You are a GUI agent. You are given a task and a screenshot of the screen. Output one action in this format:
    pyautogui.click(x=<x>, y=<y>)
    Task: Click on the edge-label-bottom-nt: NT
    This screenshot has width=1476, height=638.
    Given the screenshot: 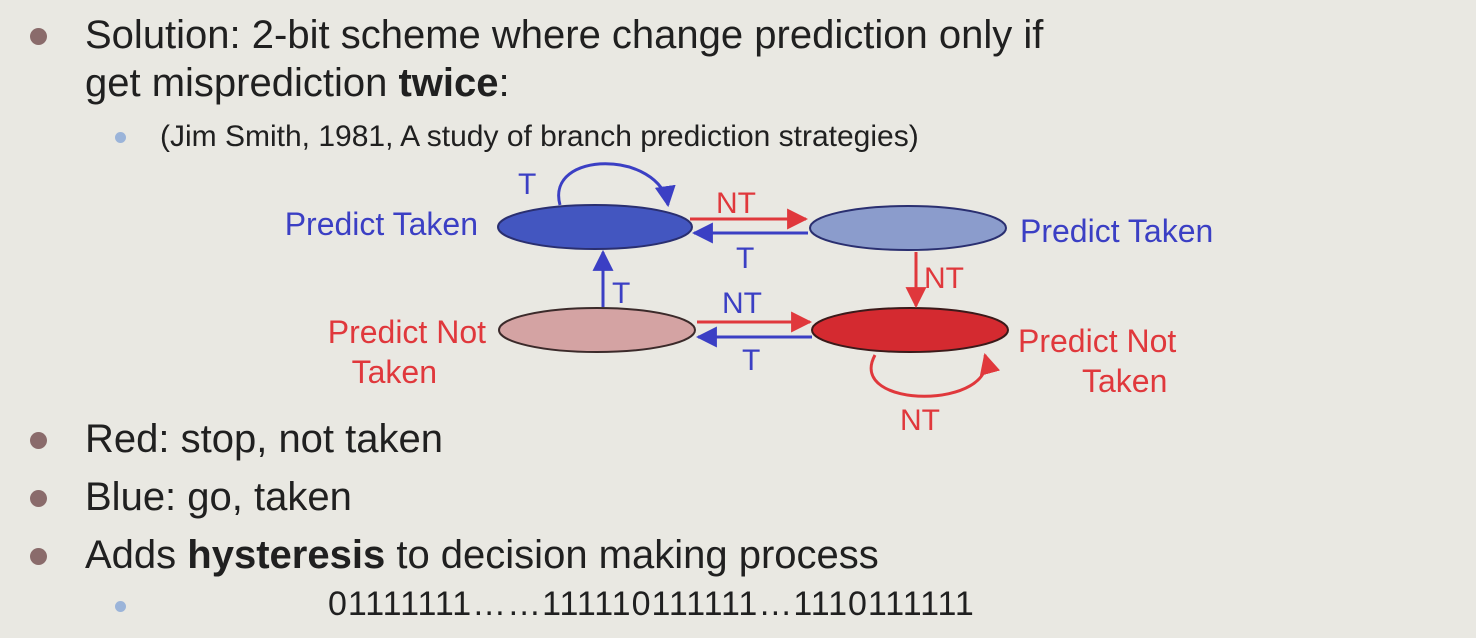 What is the action you would take?
    pyautogui.click(x=742, y=303)
    